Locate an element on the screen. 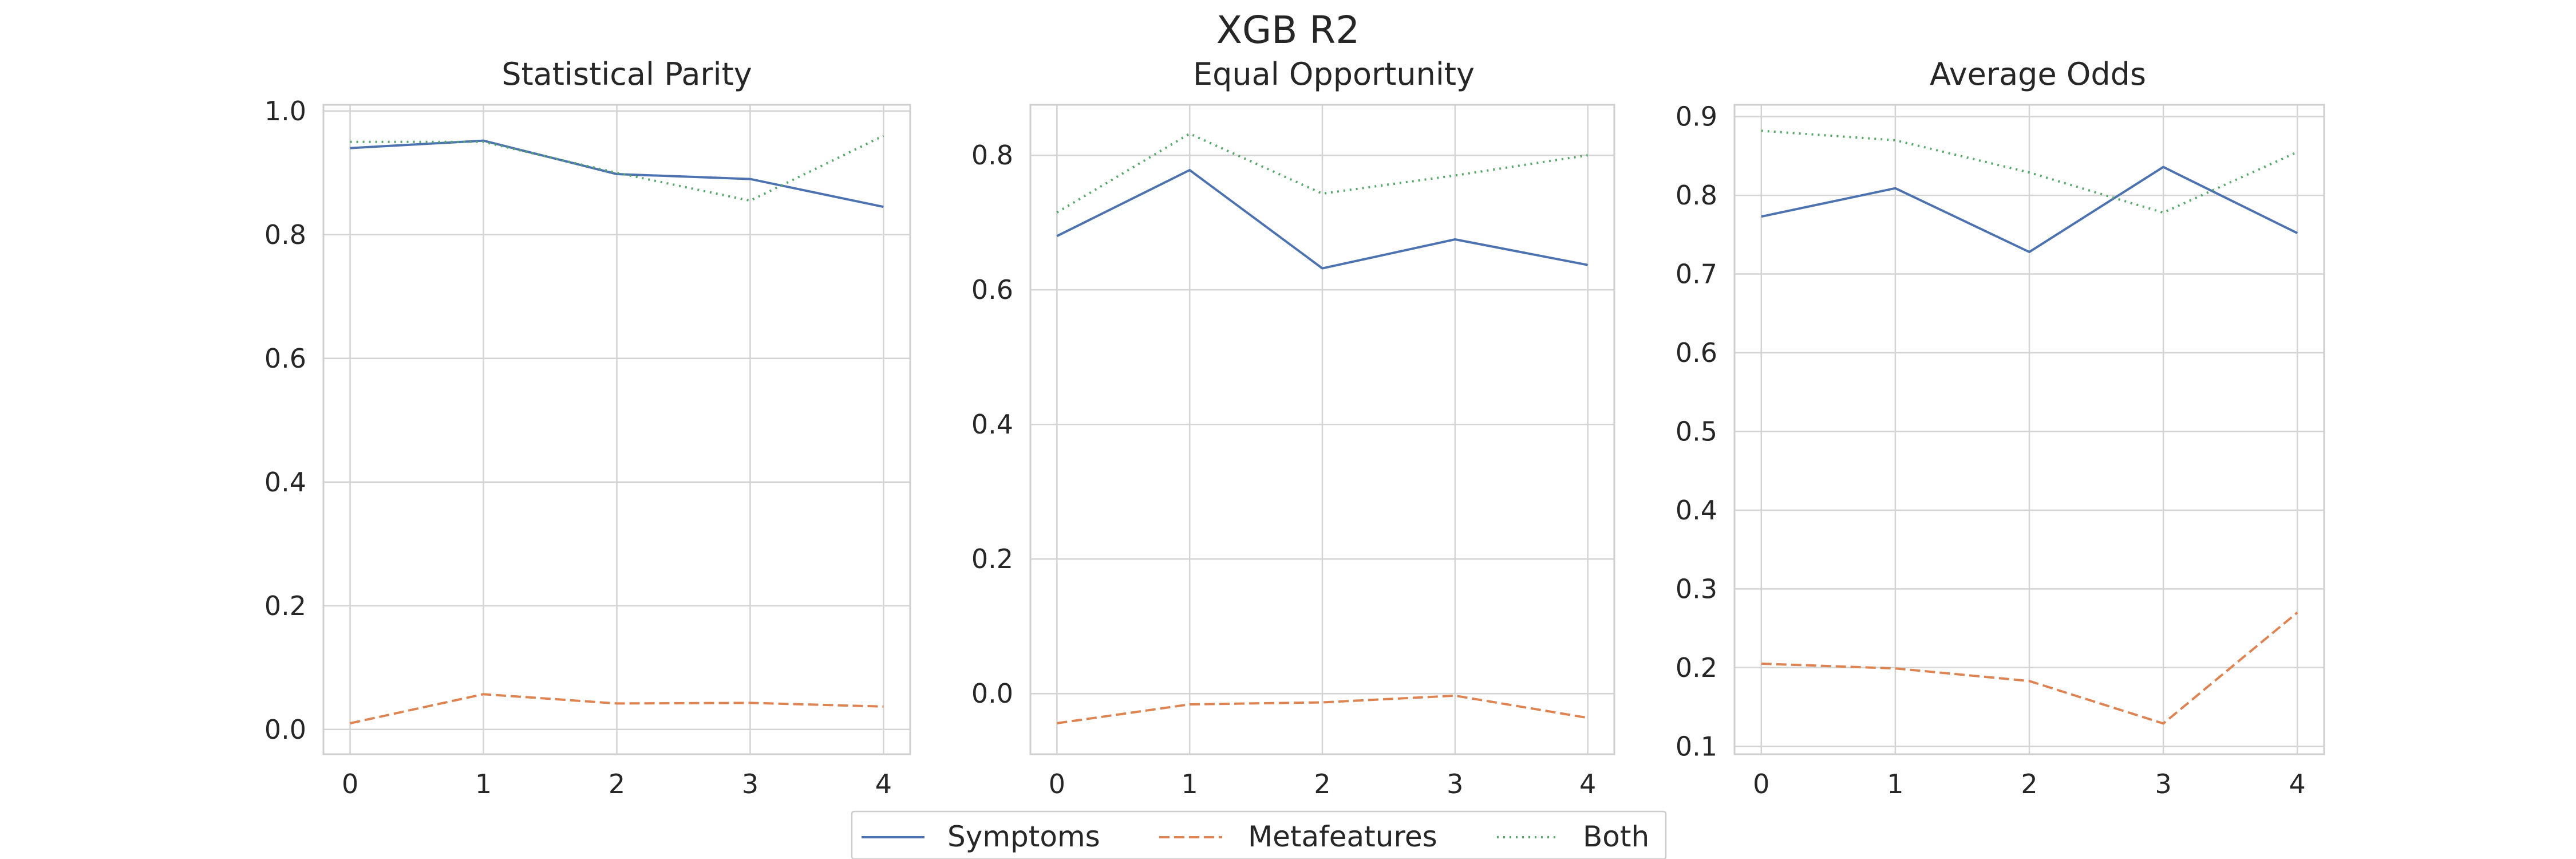 Image resolution: width=2576 pixels, height=859 pixels. legend: Symptoms Metafeatures Both is located at coordinates (1259, 834).